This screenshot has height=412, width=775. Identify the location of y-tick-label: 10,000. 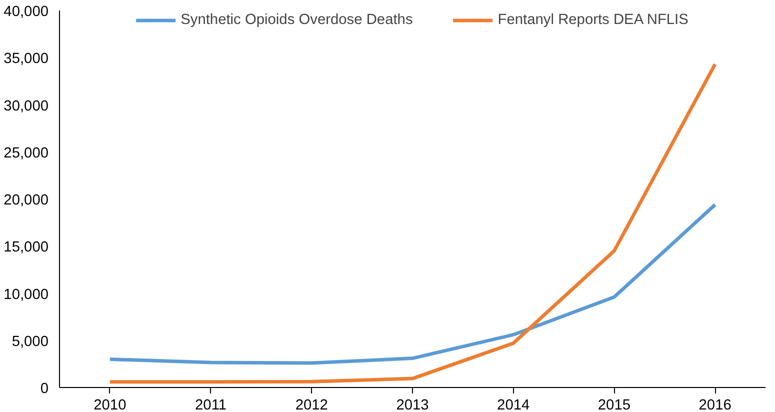
(26, 294).